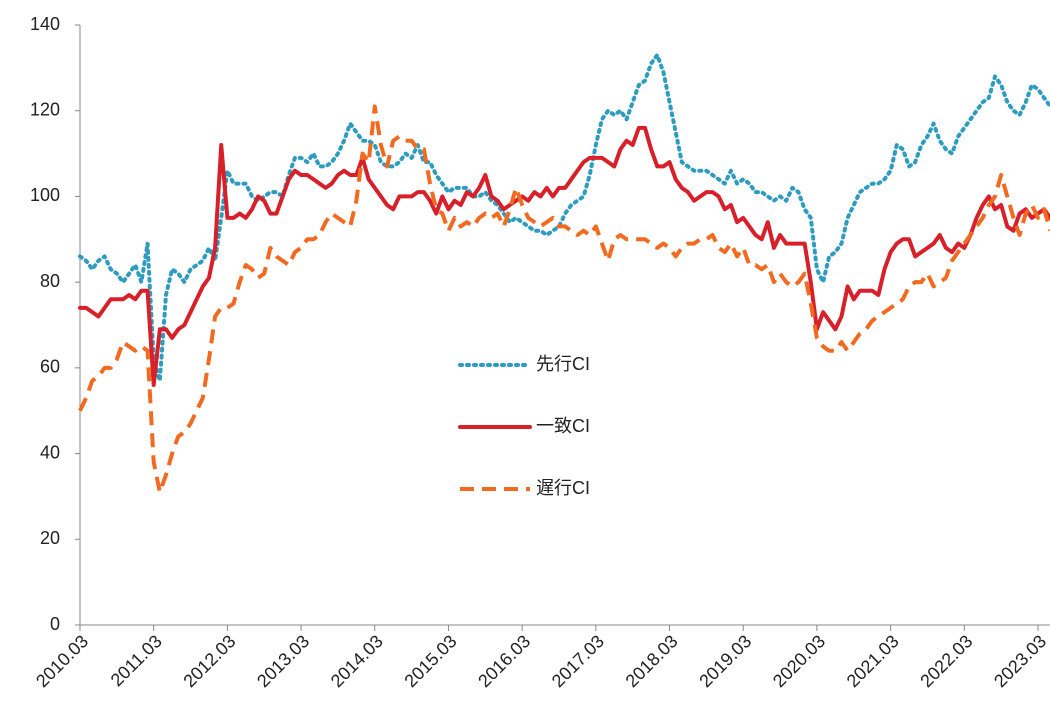 The image size is (1050, 721). What do you see at coordinates (1020, 661) in the screenshot?
I see `x-tick-label: 2023.03` at bounding box center [1020, 661].